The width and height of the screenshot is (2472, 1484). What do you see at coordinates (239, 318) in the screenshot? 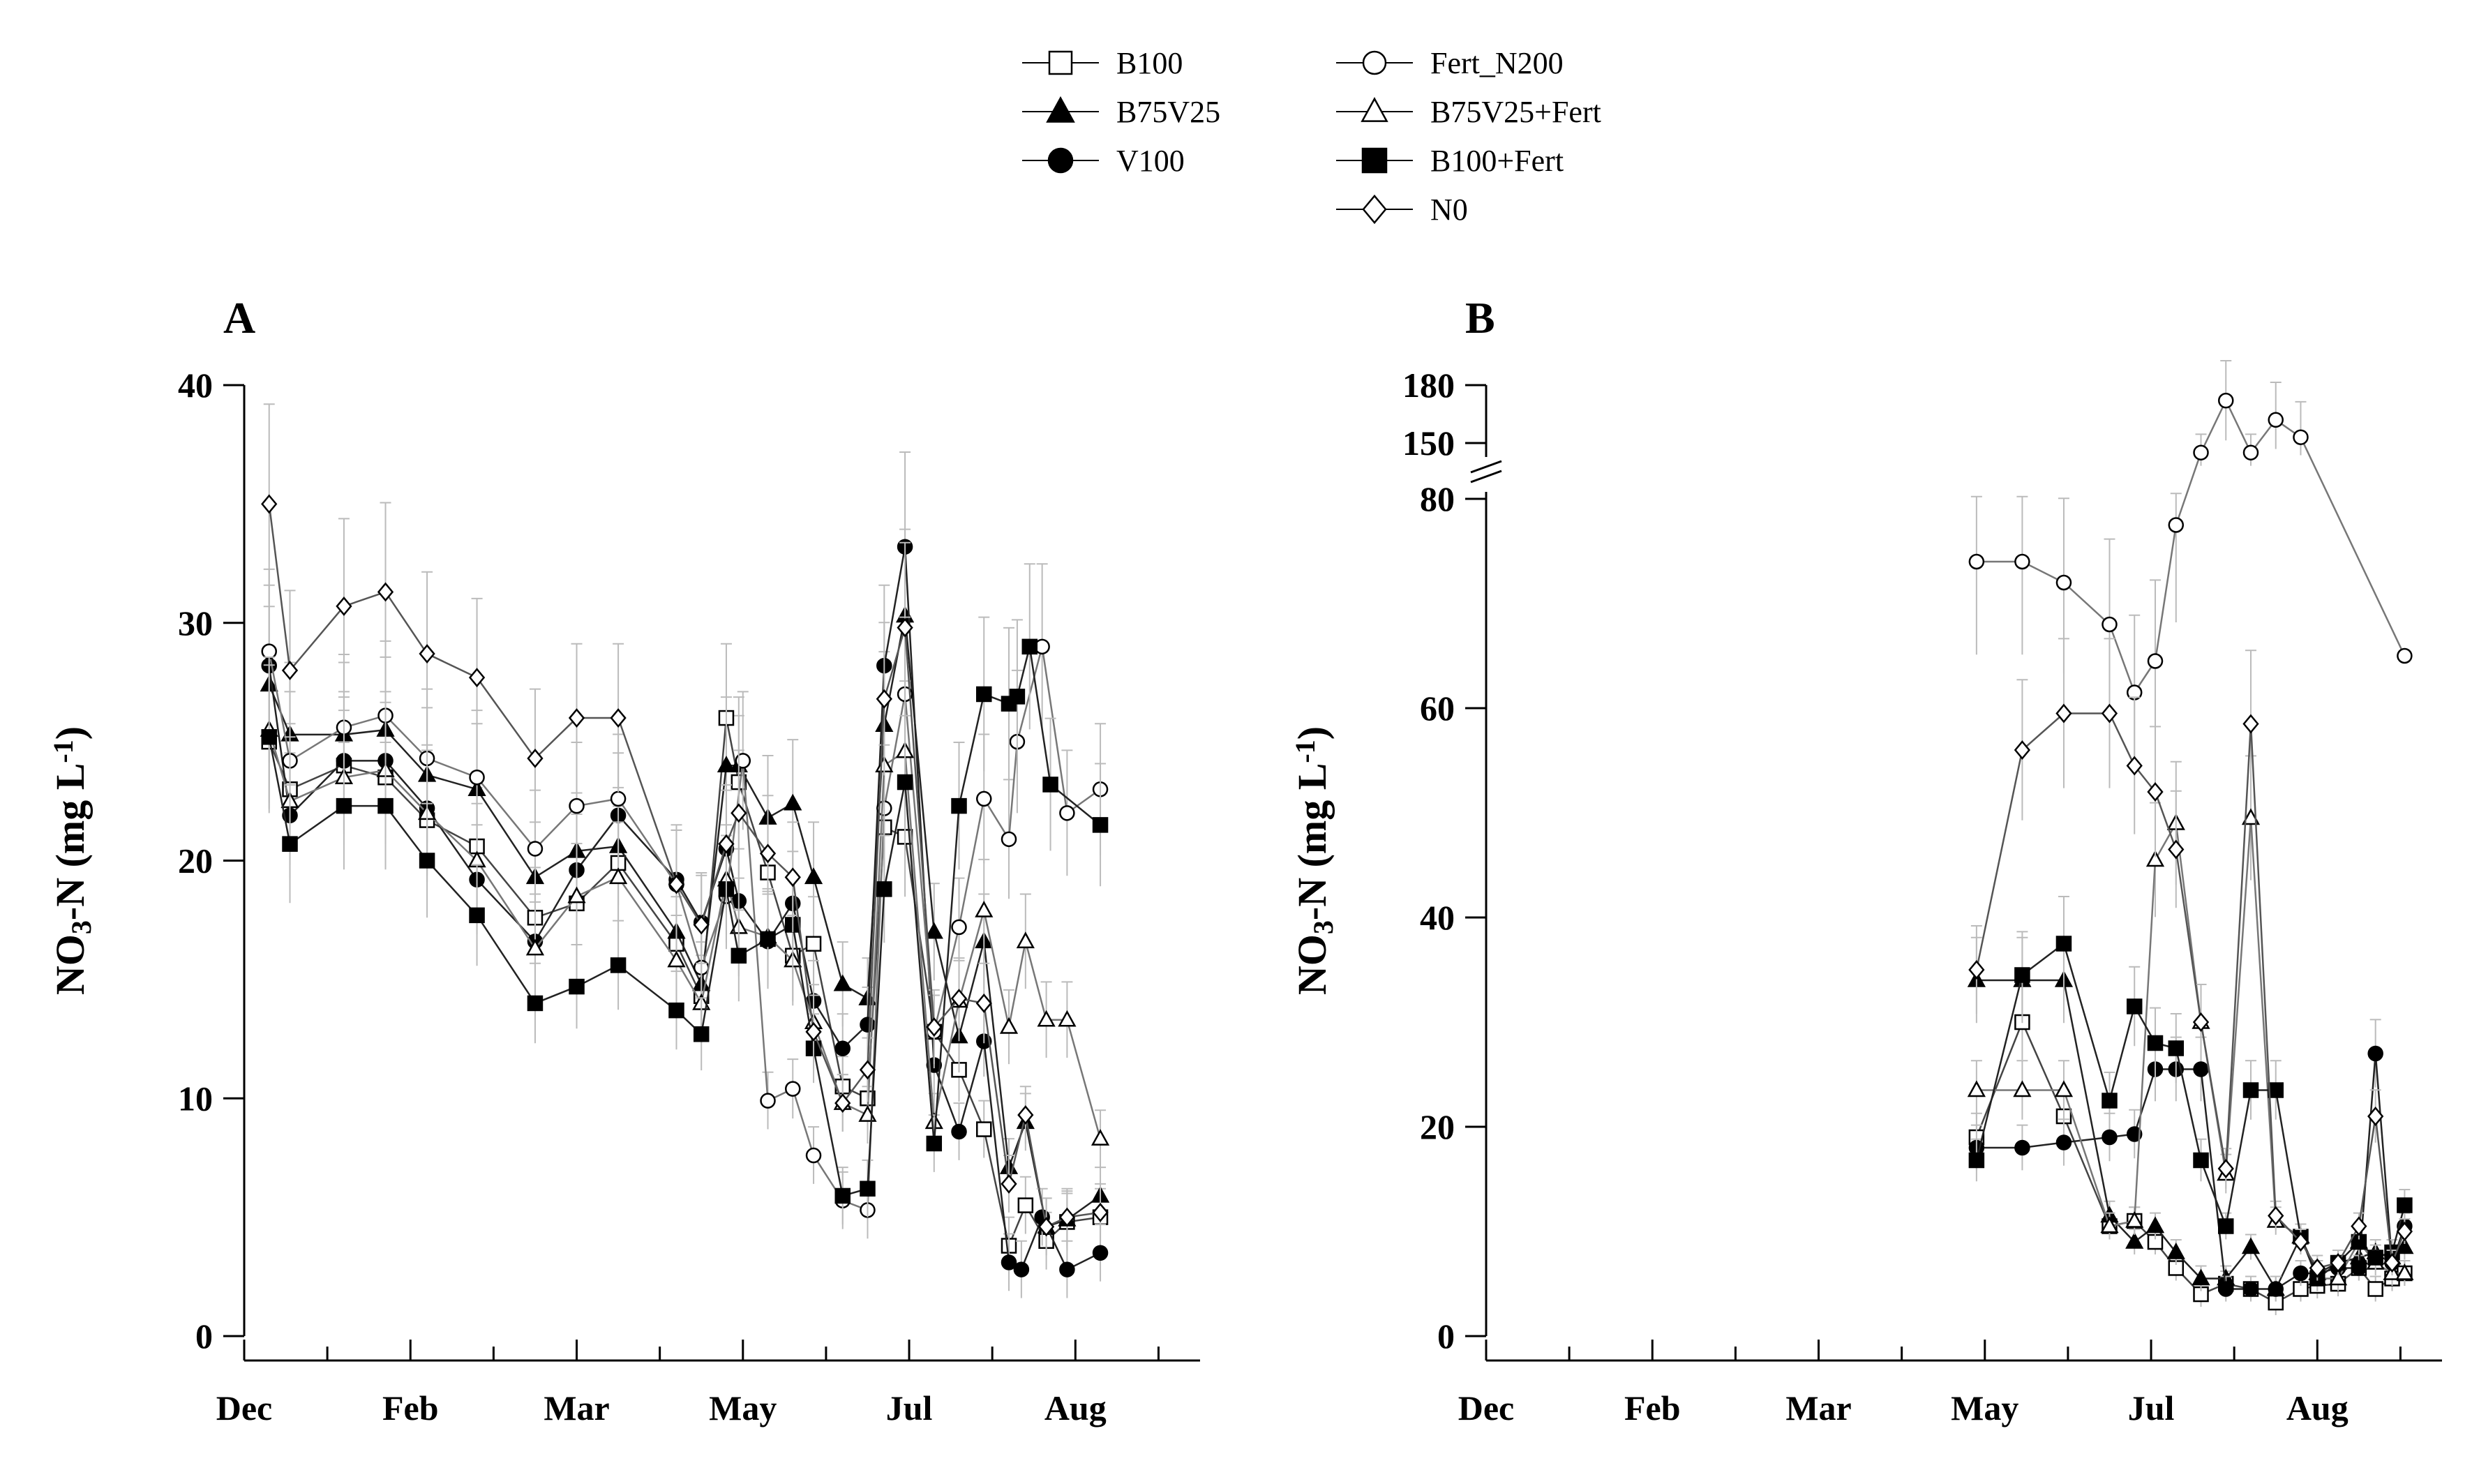
I see `panel-letter: A` at bounding box center [239, 318].